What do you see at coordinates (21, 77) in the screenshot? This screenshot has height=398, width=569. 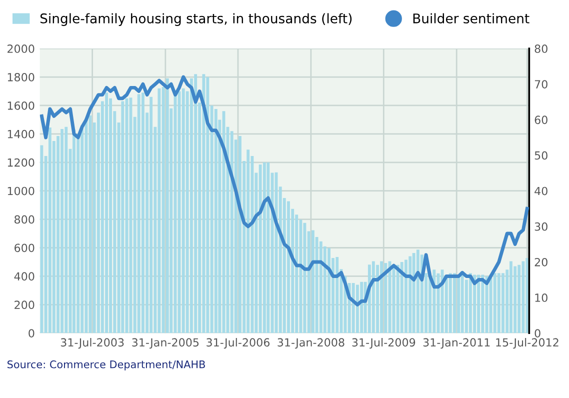 I see `y-tick-label: 1800` at bounding box center [21, 77].